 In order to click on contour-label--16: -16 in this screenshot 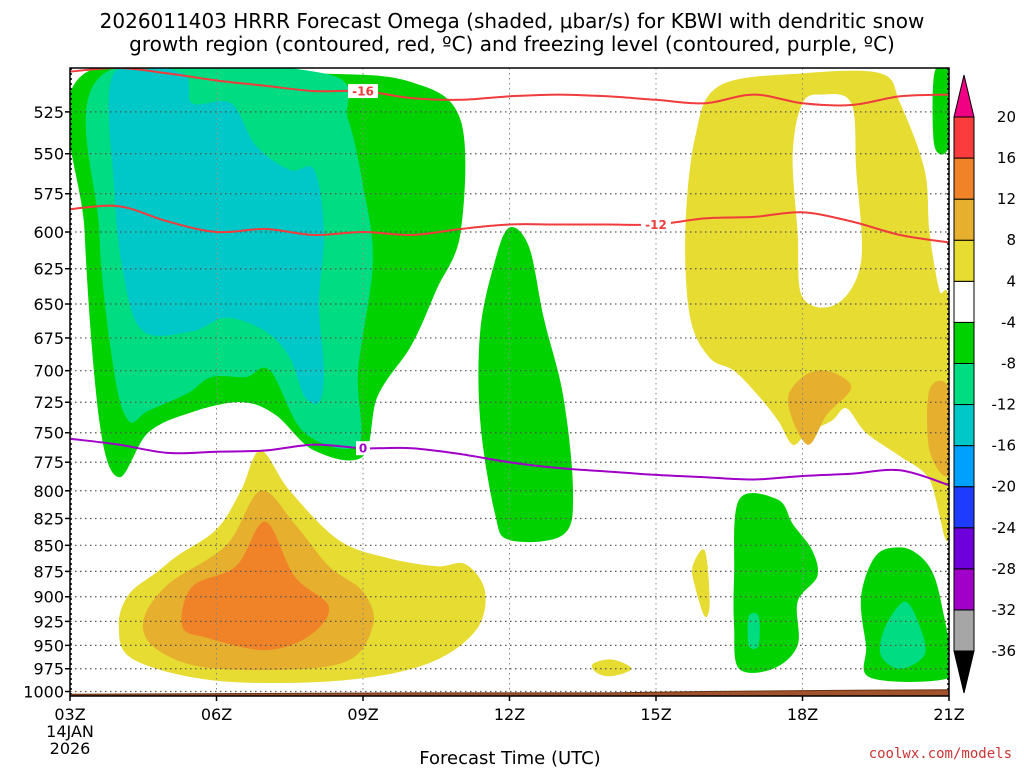, I will do `click(363, 92)`.